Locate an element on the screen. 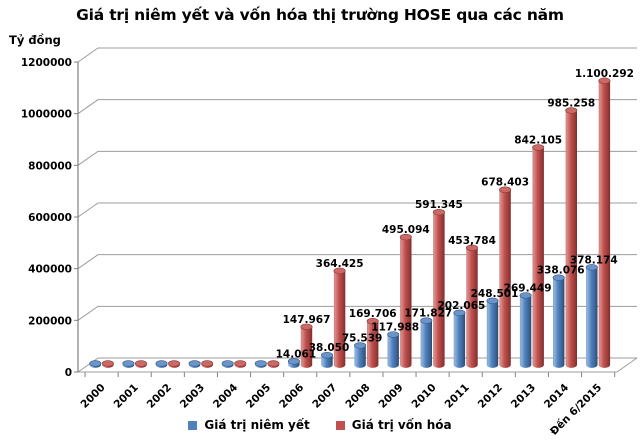 Image resolution: width=640 pixels, height=441 pixels. legend-item-von-hoa: Giá trị vốn hóa is located at coordinates (393, 425).